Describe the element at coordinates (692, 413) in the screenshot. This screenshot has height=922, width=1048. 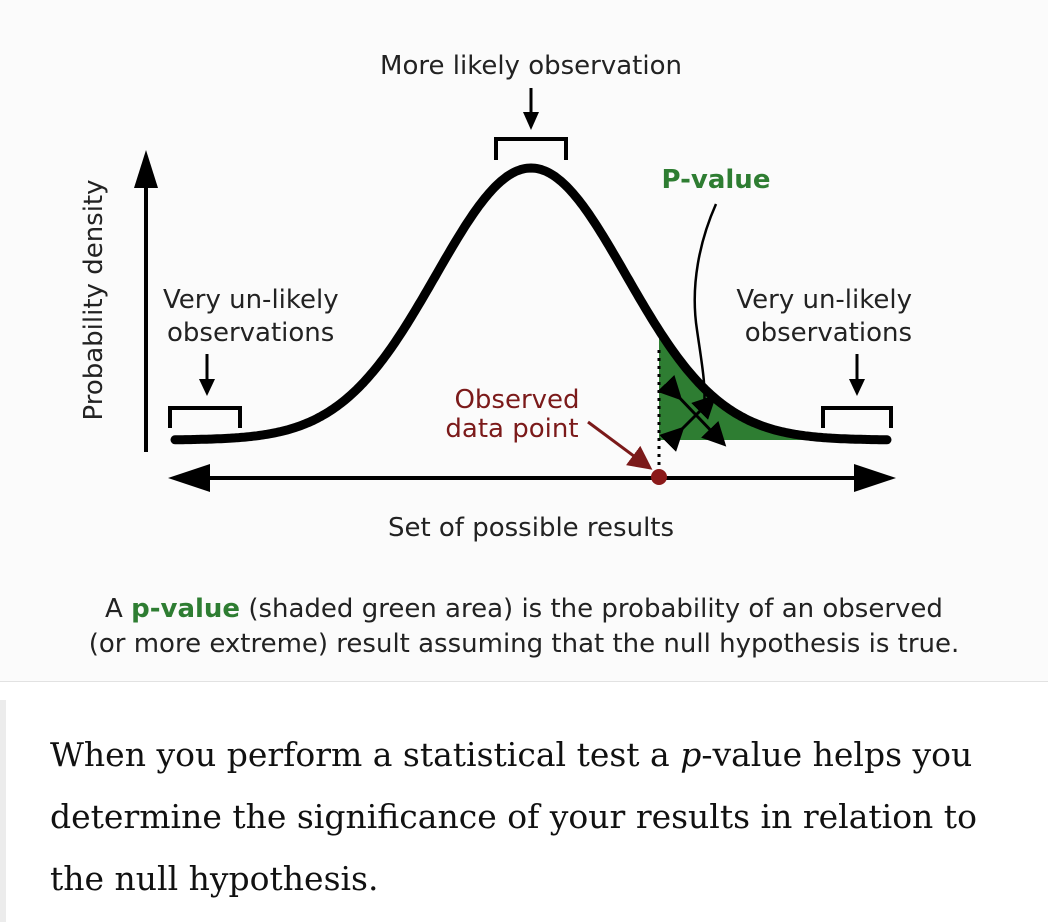
I see `double-arrow-icon` at that location.